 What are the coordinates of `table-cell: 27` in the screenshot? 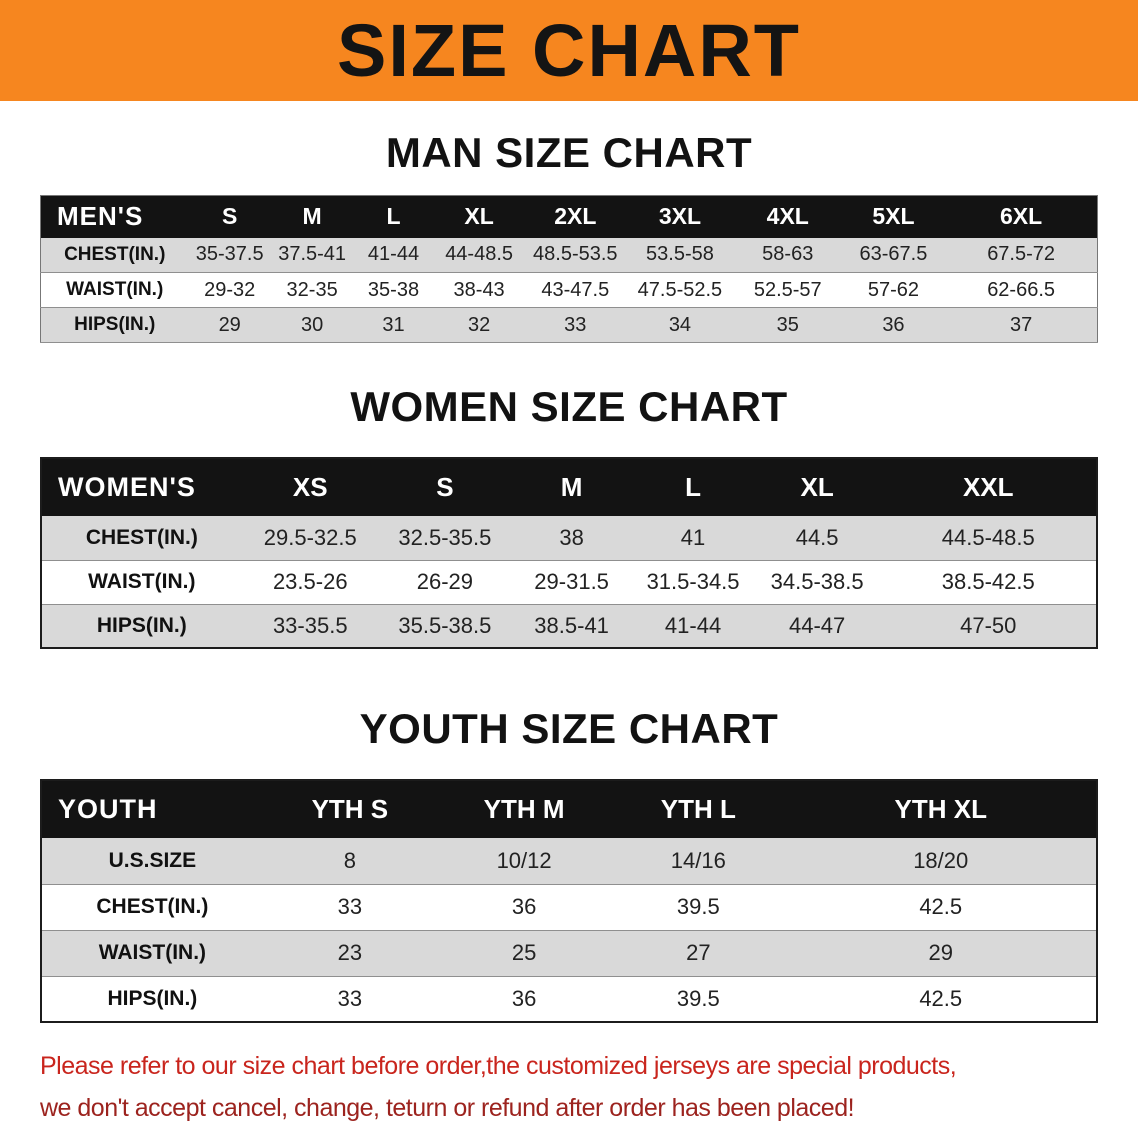 It's located at (698, 952).